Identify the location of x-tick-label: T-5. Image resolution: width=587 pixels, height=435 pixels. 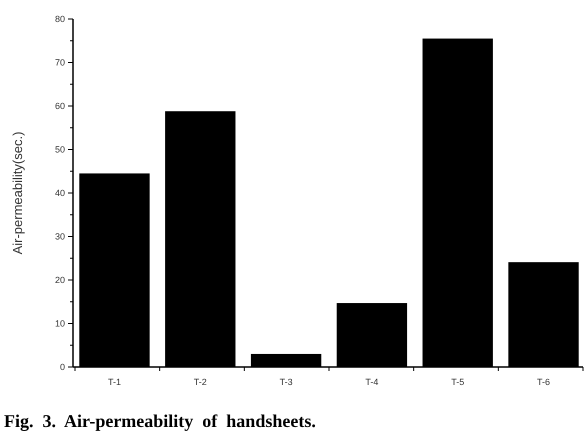
(457, 382).